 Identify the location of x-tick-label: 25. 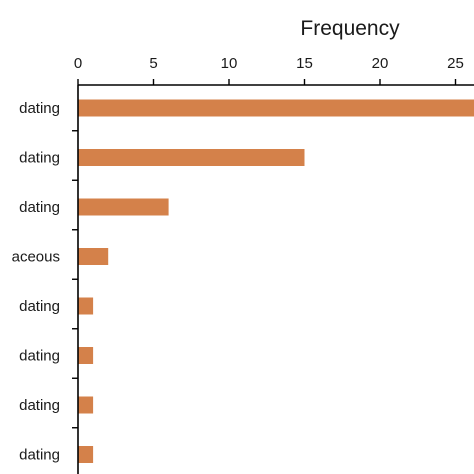
(455, 63).